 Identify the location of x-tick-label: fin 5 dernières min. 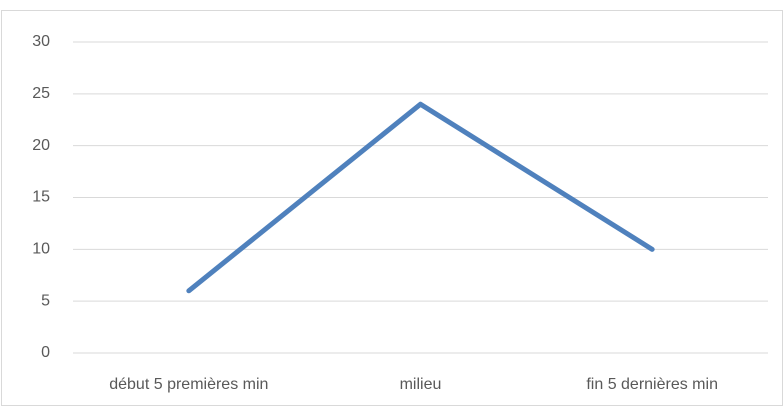
(652, 384).